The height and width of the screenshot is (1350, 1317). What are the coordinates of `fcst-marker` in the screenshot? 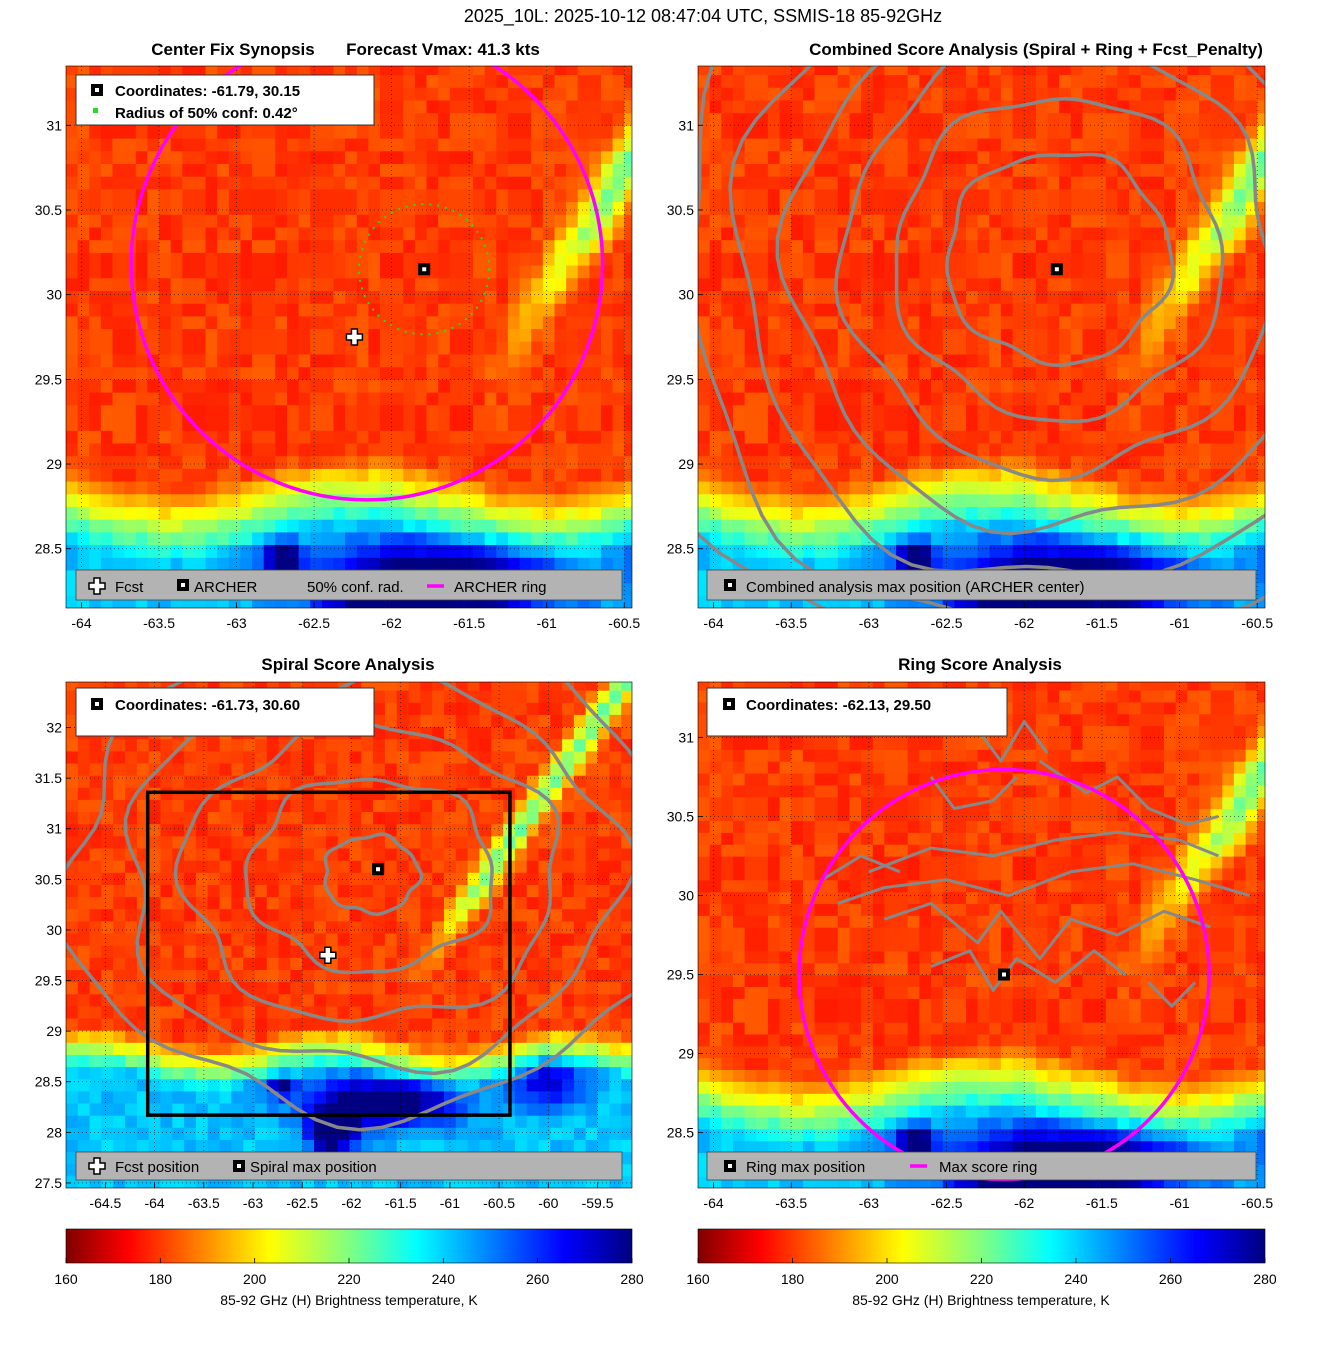 It's located at (328, 955).